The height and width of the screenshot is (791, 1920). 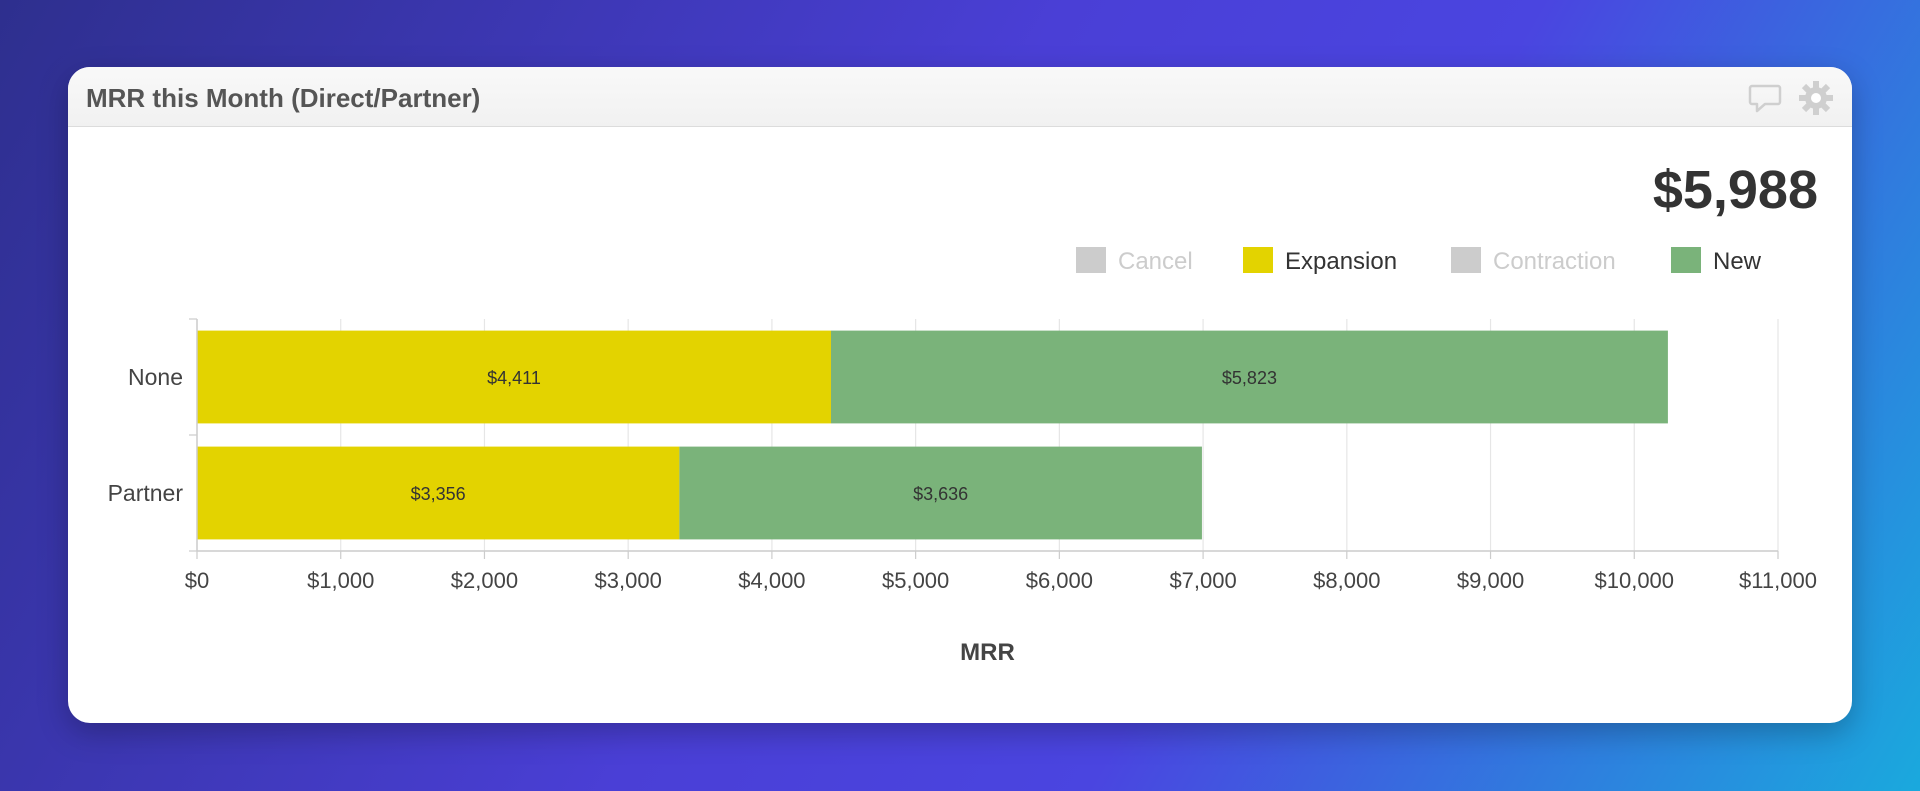 I want to click on bar-new-none, so click(x=1249, y=377).